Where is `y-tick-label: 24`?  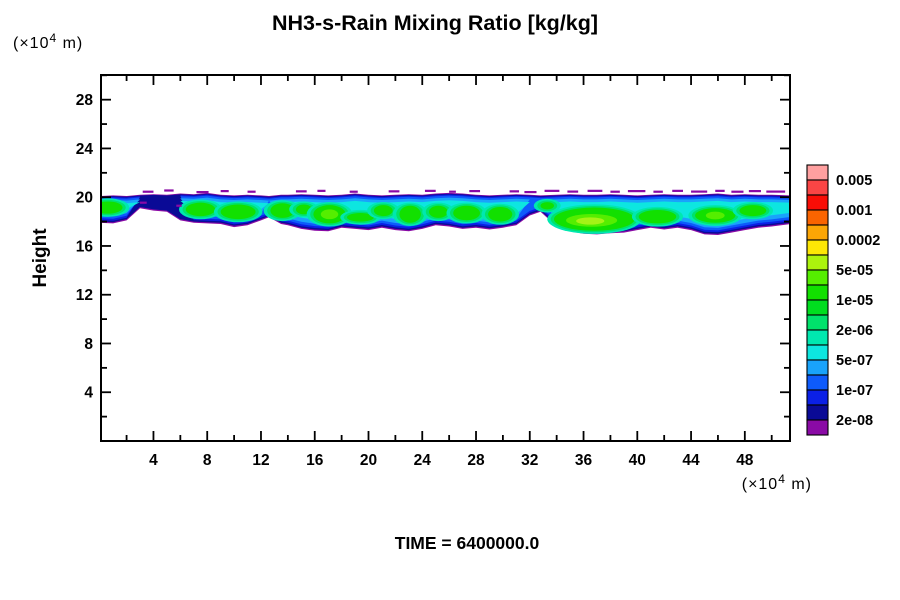 y-tick-label: 24 is located at coordinates (85, 149).